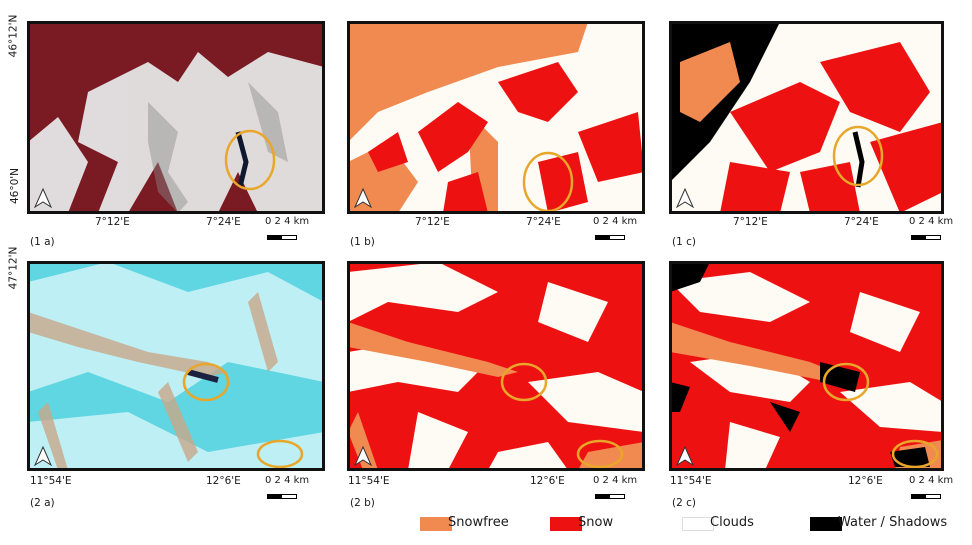 The height and width of the screenshot is (545, 972). I want to click on legend-swatch-snowfree, so click(436, 524).